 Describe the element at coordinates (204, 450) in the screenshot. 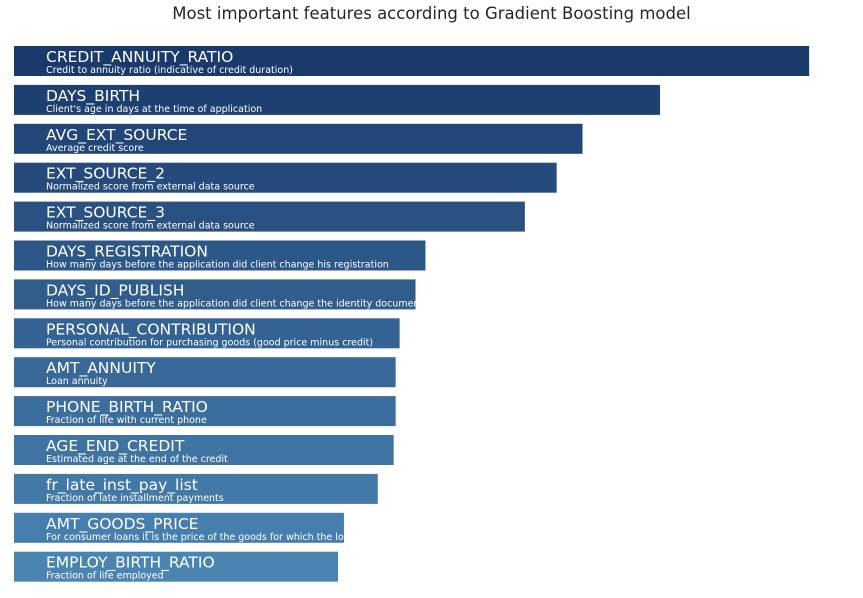

I see `bar-age-end-credit` at that location.